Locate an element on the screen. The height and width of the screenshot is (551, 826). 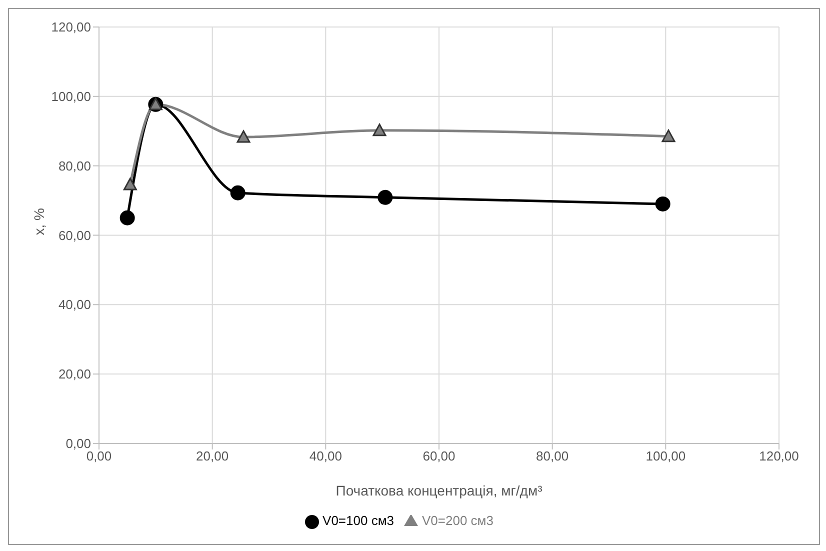
y-tick-label: 120,00 is located at coordinates (71, 27).